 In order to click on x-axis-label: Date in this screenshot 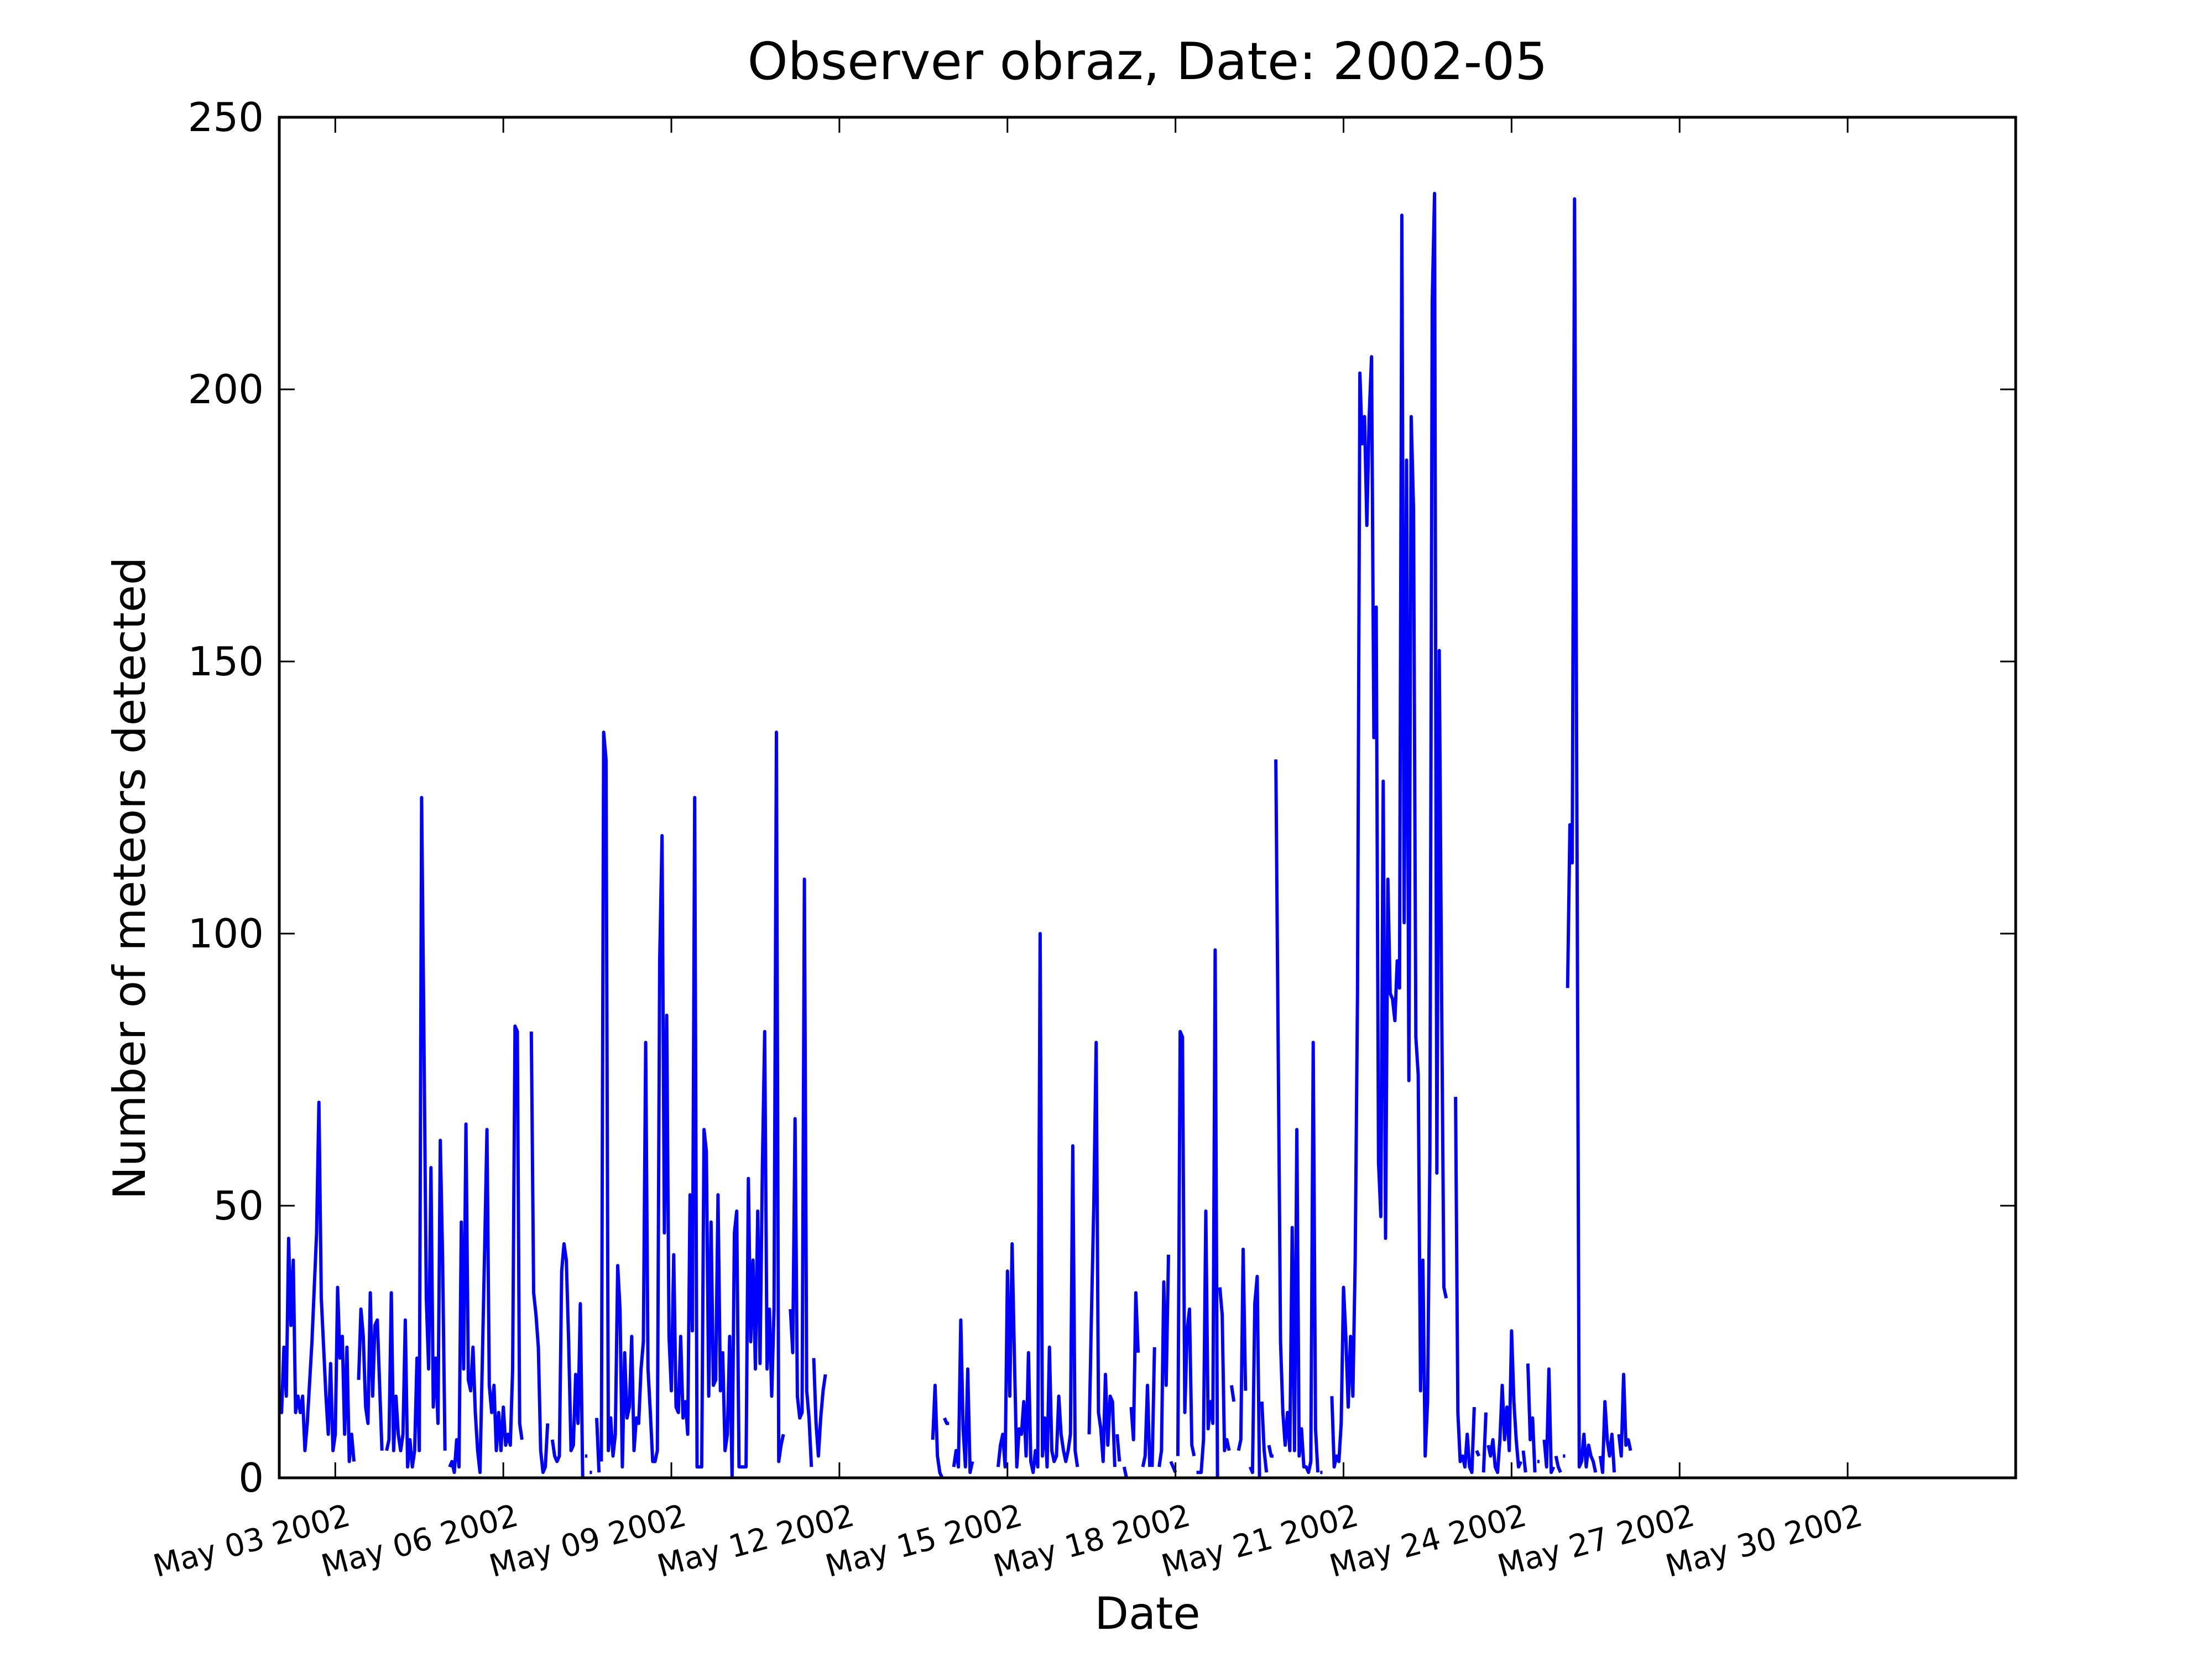, I will do `click(1147, 1613)`.